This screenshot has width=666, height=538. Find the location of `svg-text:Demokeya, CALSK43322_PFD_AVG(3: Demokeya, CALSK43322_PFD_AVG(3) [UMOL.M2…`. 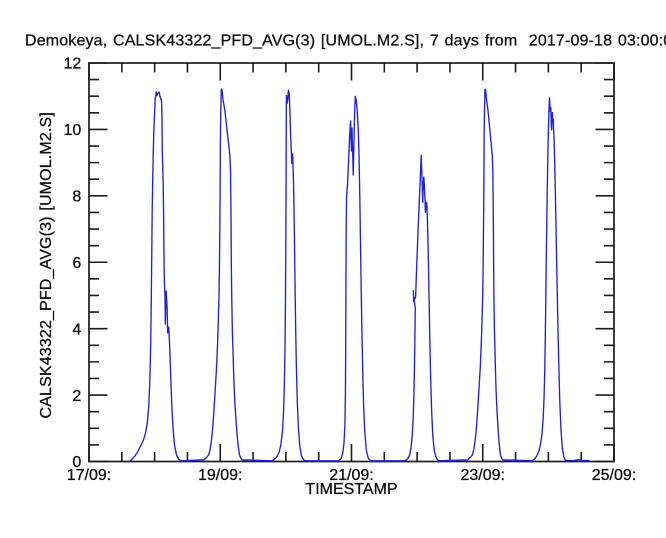

svg-text:Demokeya, CALSK43322_PFD_AVG(3: Demokeya, CALSK43322_PFD_AVG(3) [UMOL.M2… is located at coordinates (345, 41).